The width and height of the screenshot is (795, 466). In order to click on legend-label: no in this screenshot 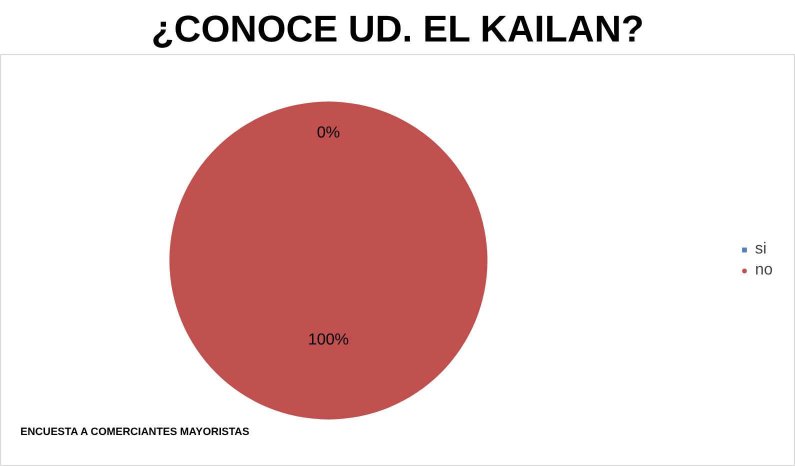, I will do `click(764, 271)`.